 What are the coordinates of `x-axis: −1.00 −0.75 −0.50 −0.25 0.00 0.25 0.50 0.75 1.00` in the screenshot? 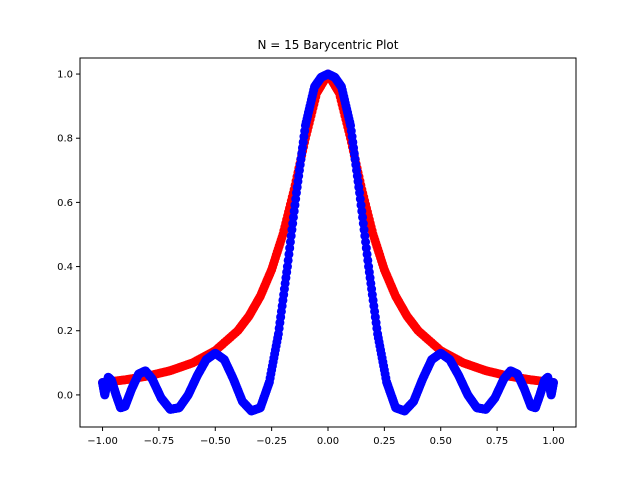 It's located at (326, 437).